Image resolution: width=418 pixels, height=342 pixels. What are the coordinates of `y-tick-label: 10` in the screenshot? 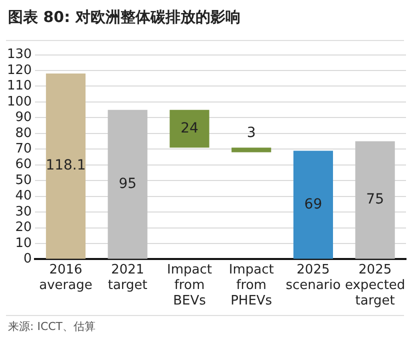 It's located at (23, 243).